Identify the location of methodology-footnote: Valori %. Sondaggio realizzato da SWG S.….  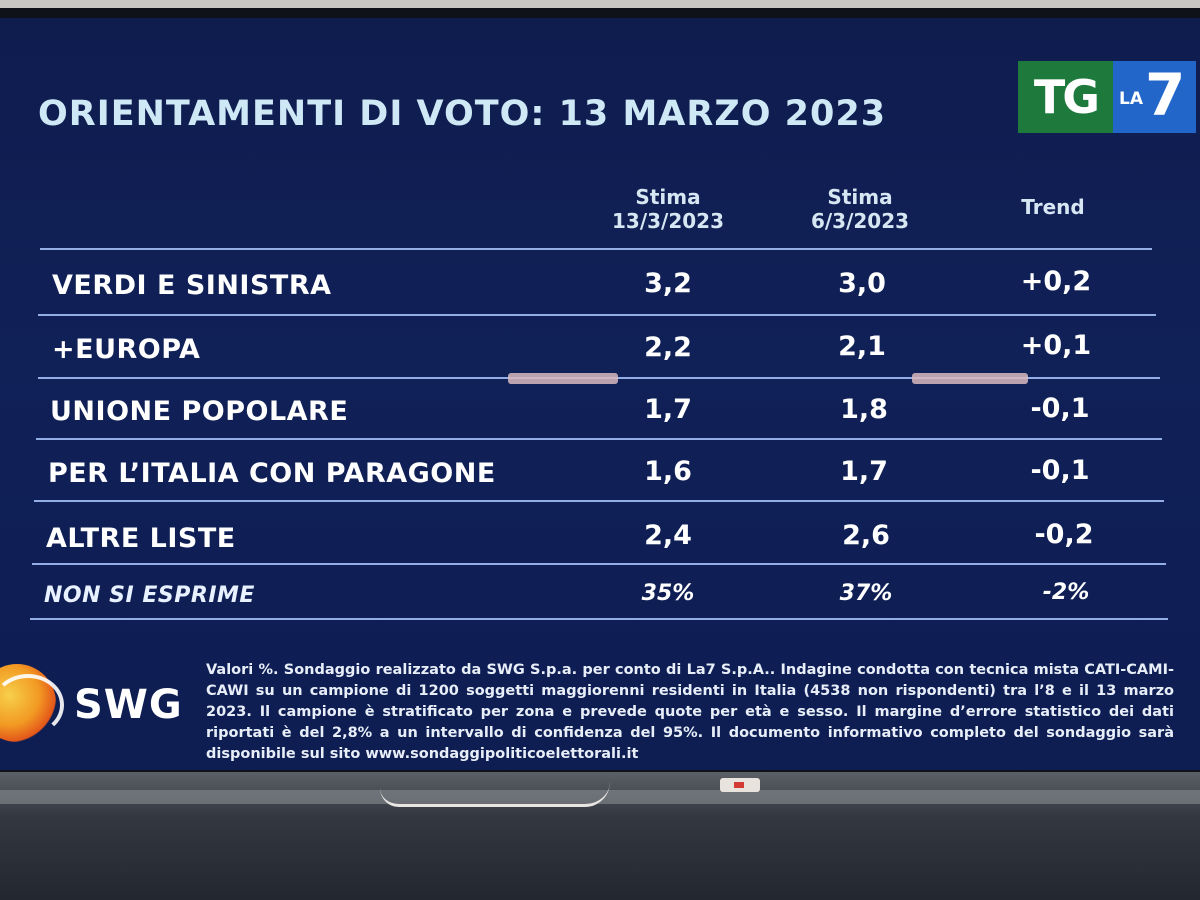
(690, 712).